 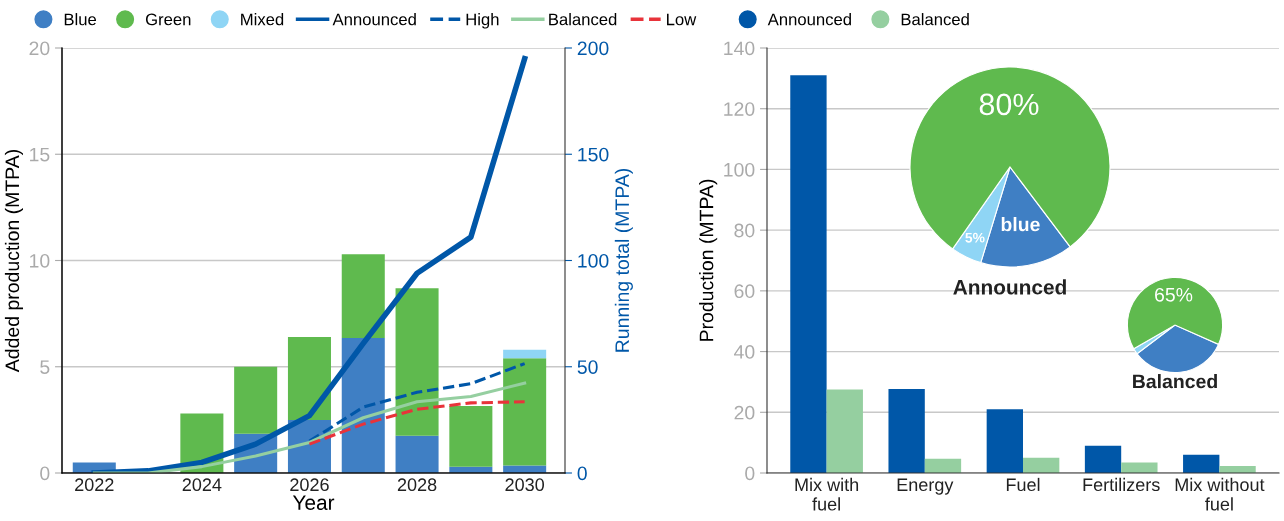 I want to click on x-tick-label: Fertilizers, so click(x=1121, y=484).